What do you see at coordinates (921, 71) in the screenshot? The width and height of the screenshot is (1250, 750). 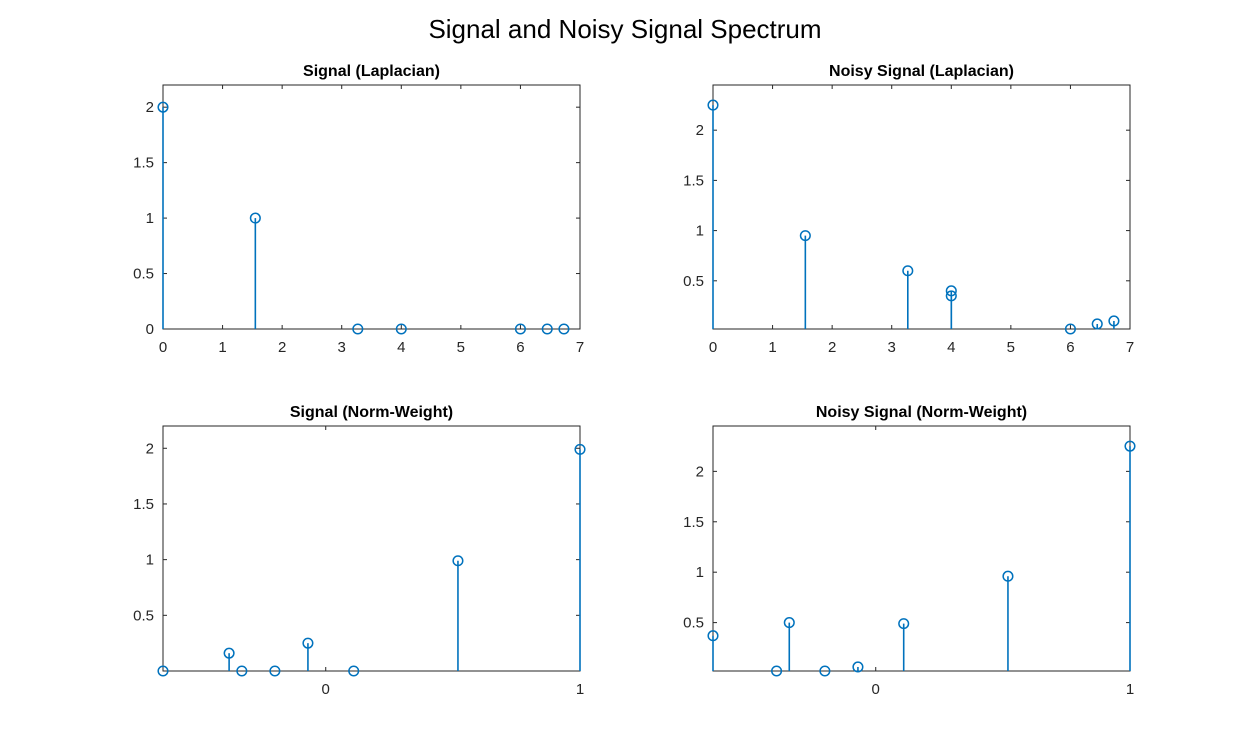 I see `subplot-title-noisy-signal-laplacian: Noisy Signal (Laplacian)` at bounding box center [921, 71].